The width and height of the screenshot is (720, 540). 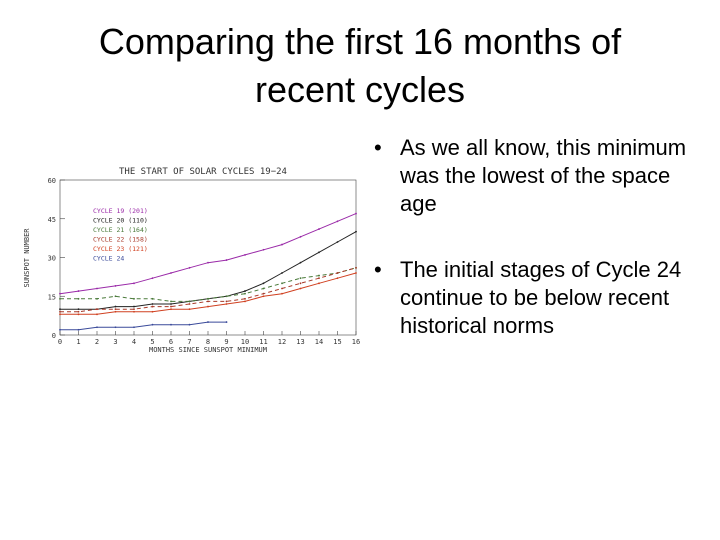 I want to click on x-tick-label: 12, so click(x=282, y=342).